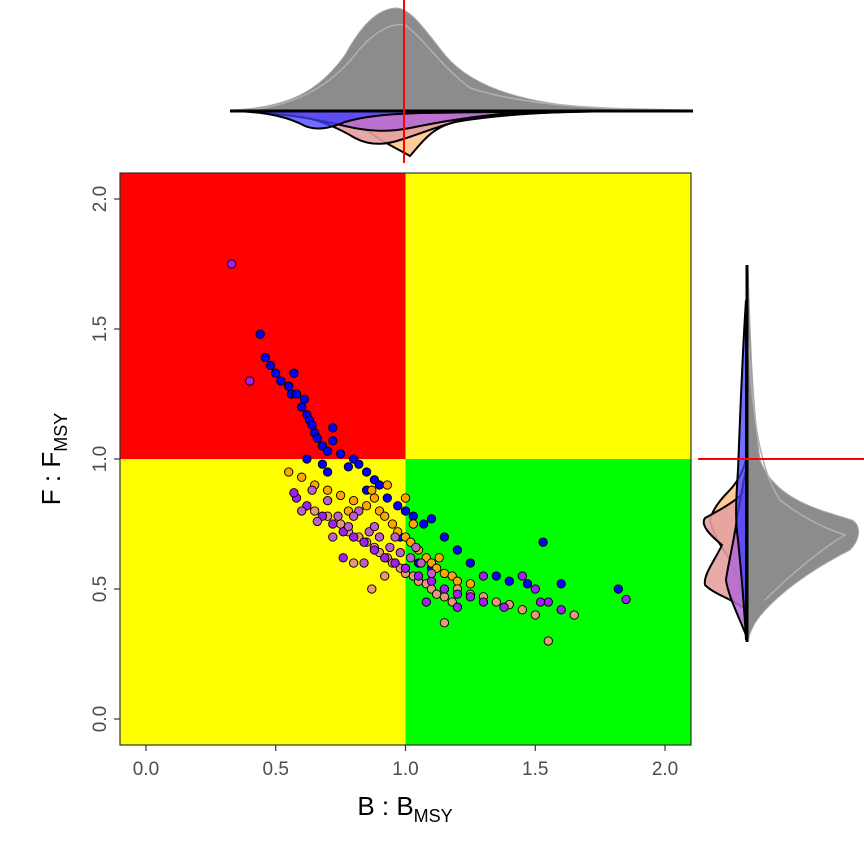 This screenshot has height=864, width=864. I want to click on top-density-gray-inner, so click(455, 67).